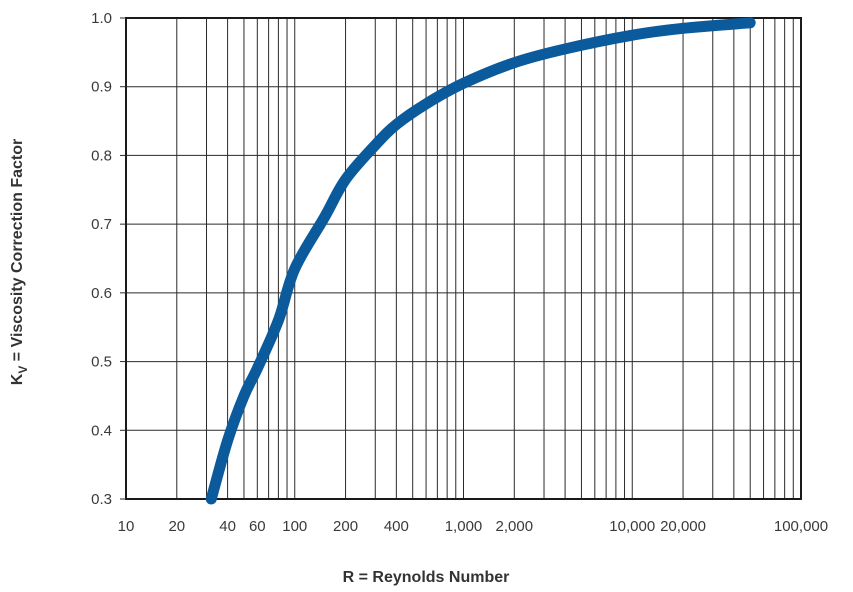 The image size is (853, 592). What do you see at coordinates (227, 526) in the screenshot?
I see `x-tick-label: 40` at bounding box center [227, 526].